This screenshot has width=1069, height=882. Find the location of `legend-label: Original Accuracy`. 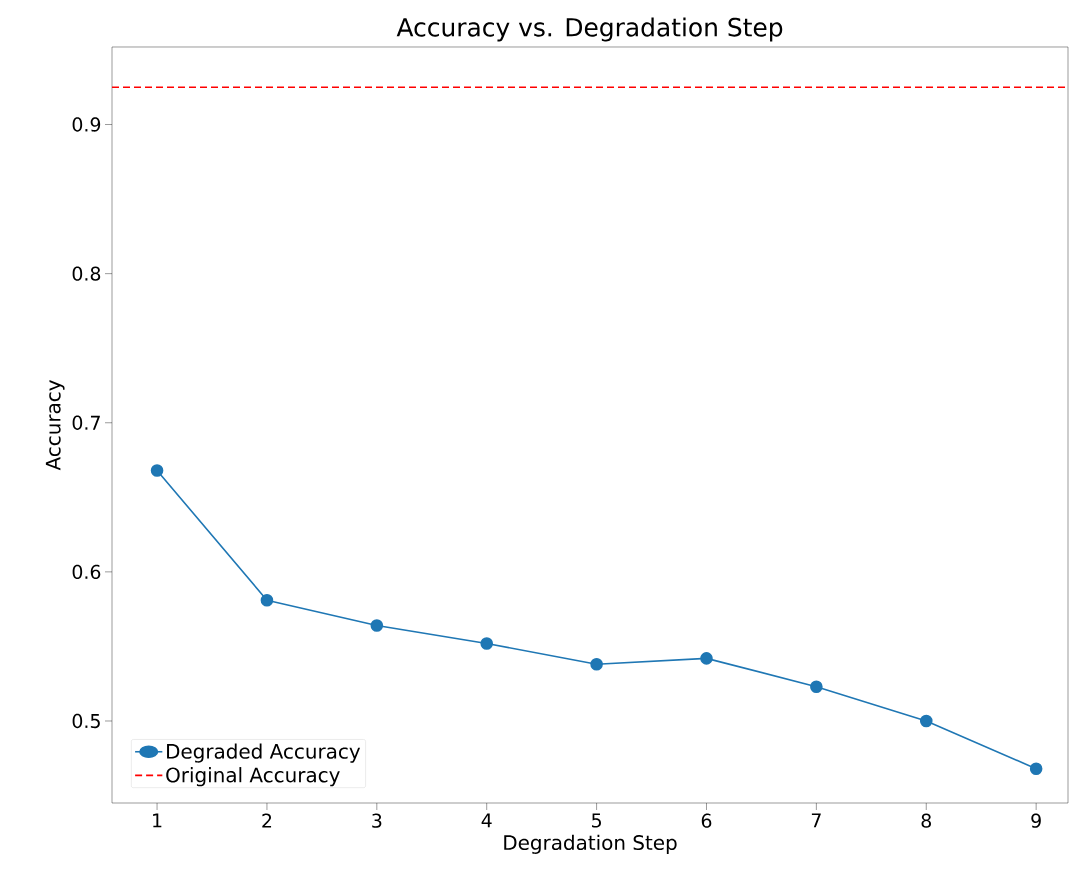

legend-label: Original Accuracy is located at coordinates (253, 777).